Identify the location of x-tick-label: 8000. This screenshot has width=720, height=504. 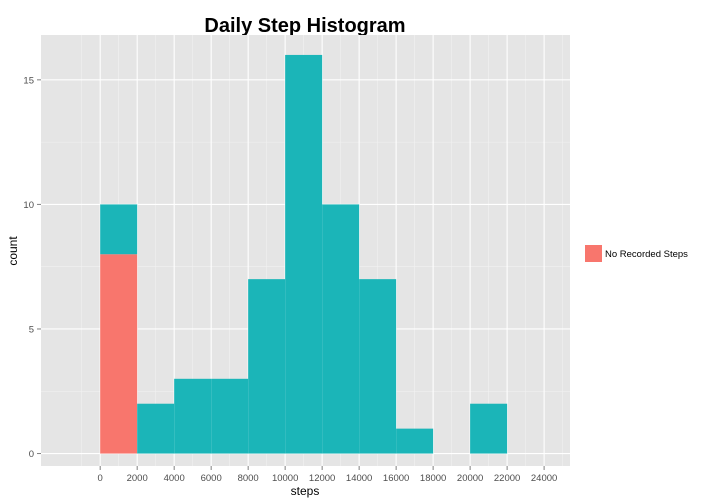
(248, 478).